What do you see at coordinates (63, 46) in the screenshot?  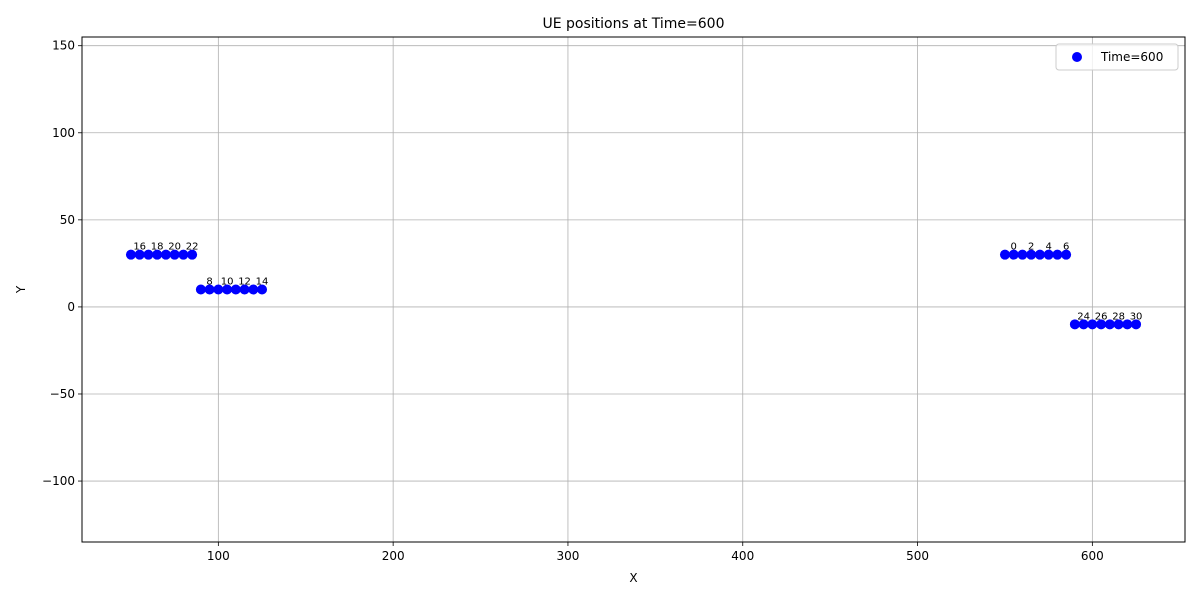 I see `y-tick-label: 150` at bounding box center [63, 46].